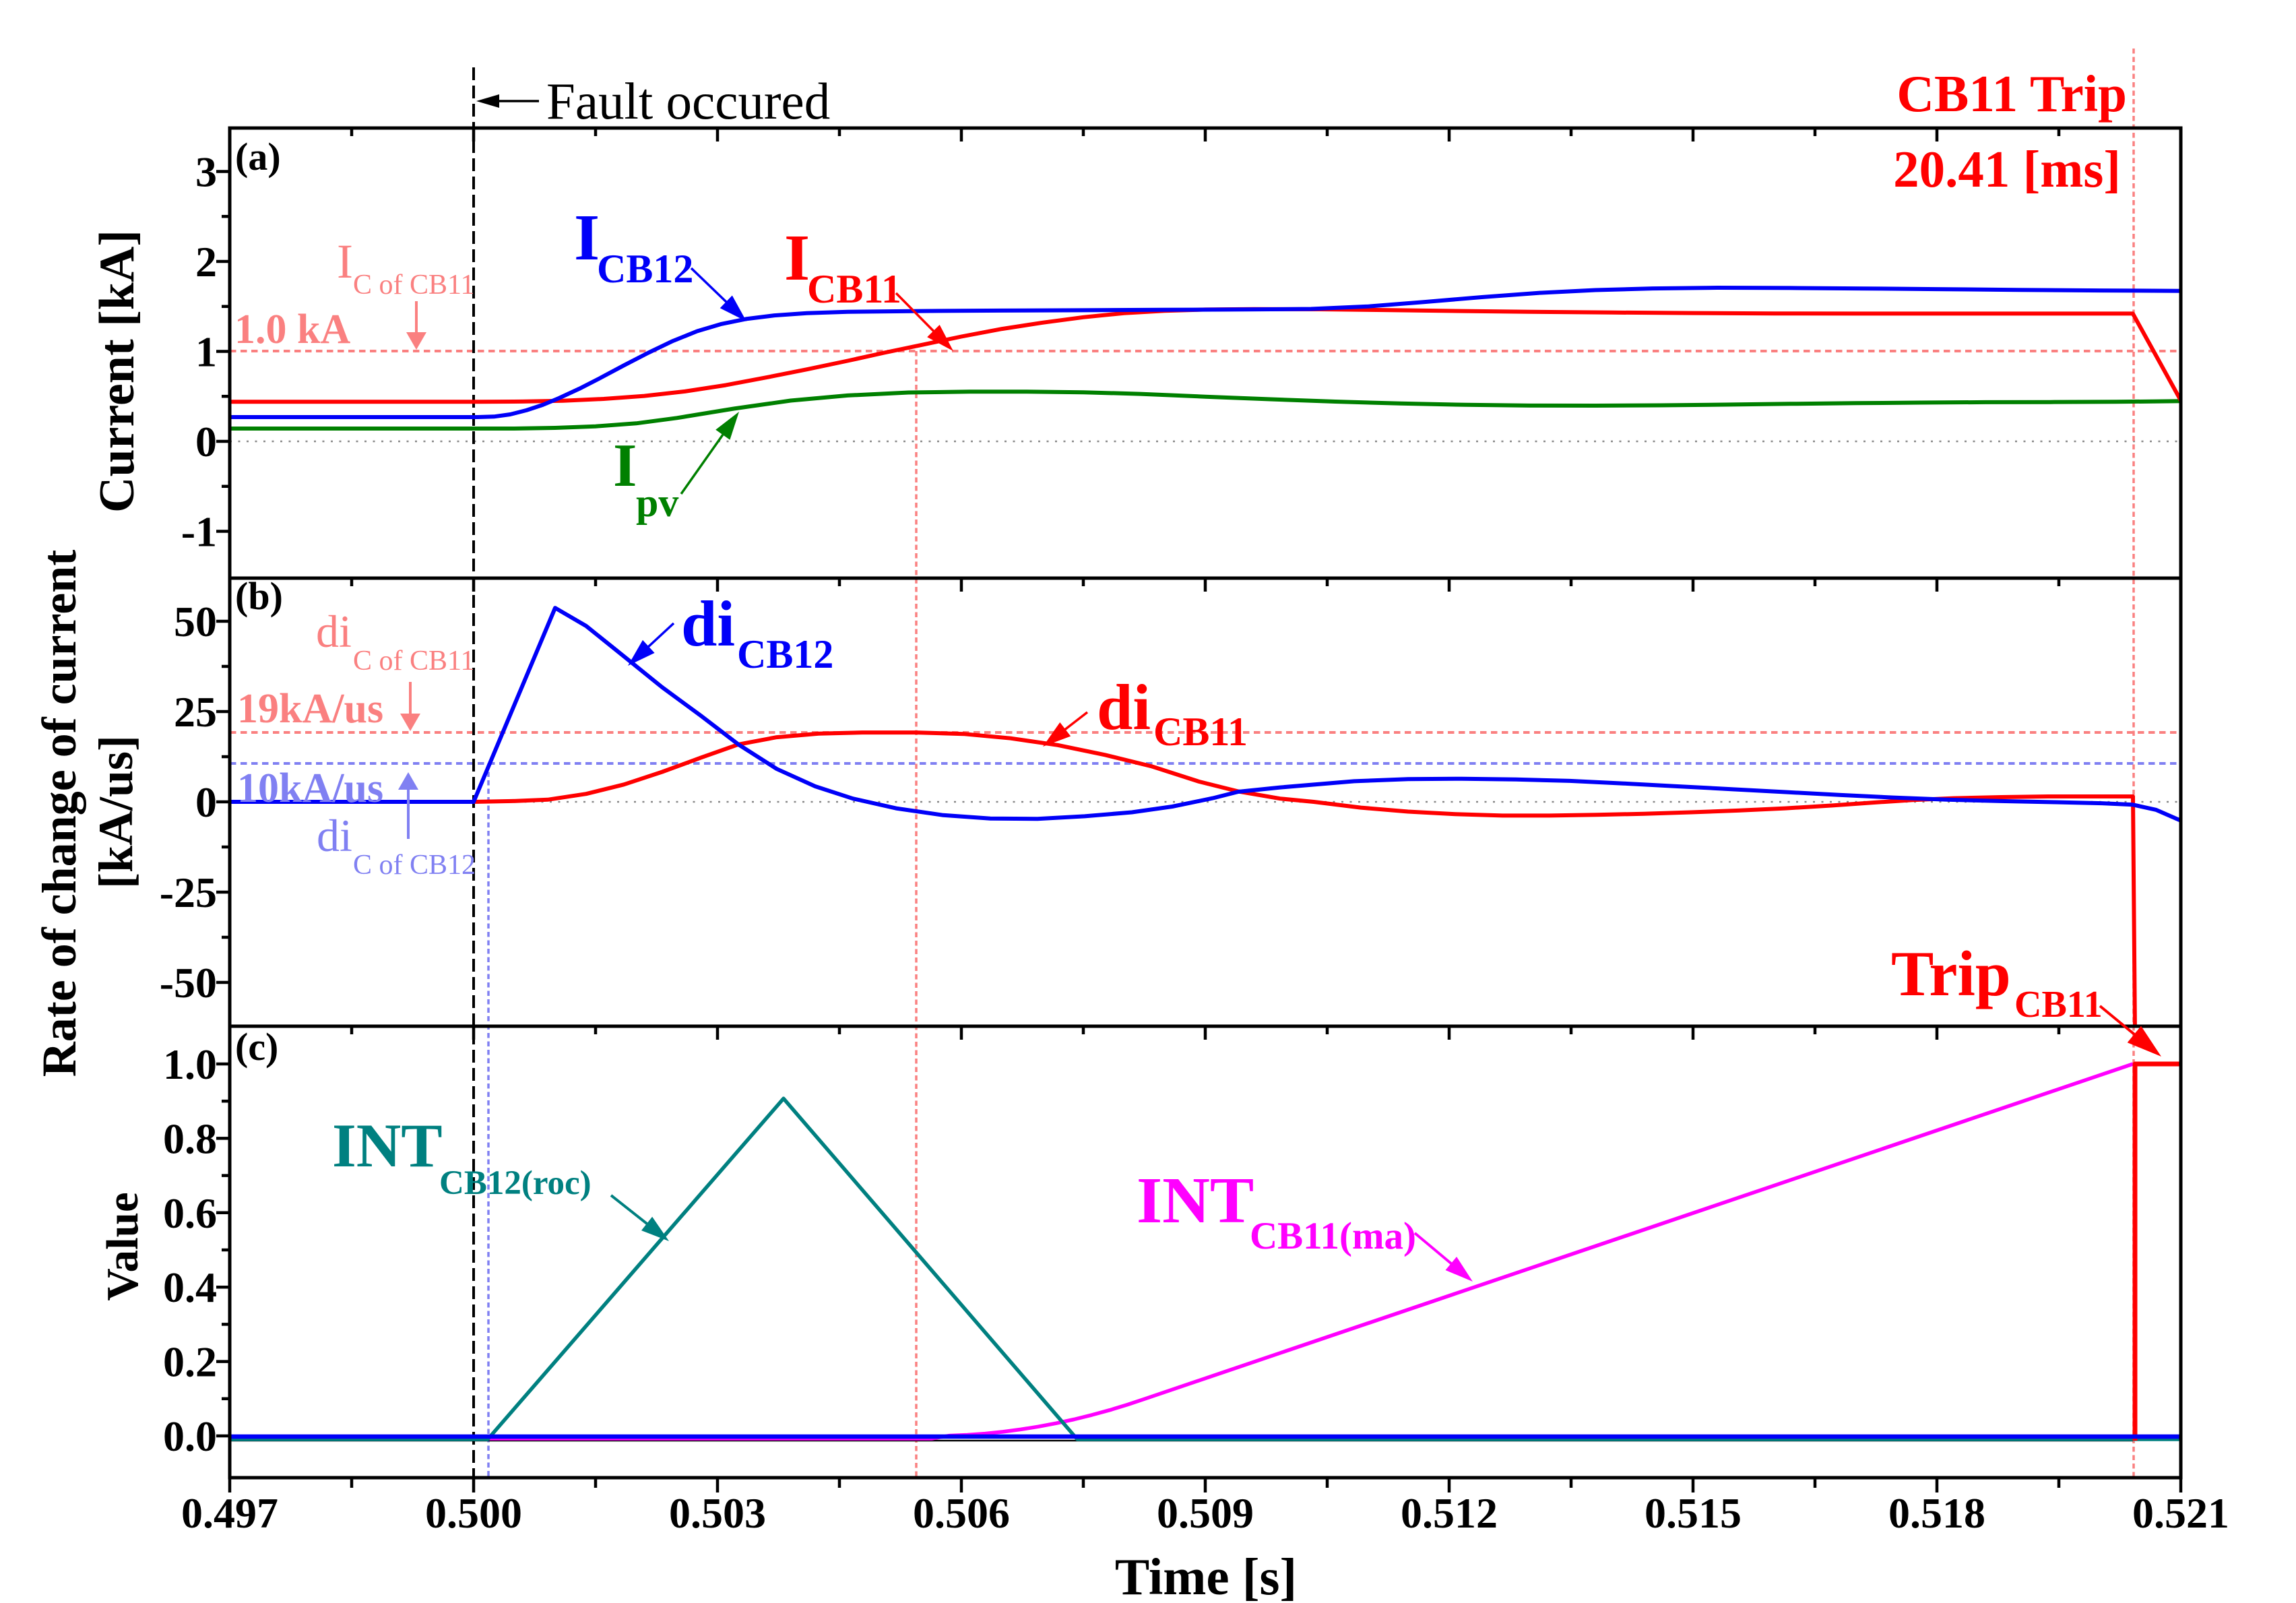 This screenshot has height=1603, width=2296. I want to click on svg-text: 0.8, so click(190, 1138).